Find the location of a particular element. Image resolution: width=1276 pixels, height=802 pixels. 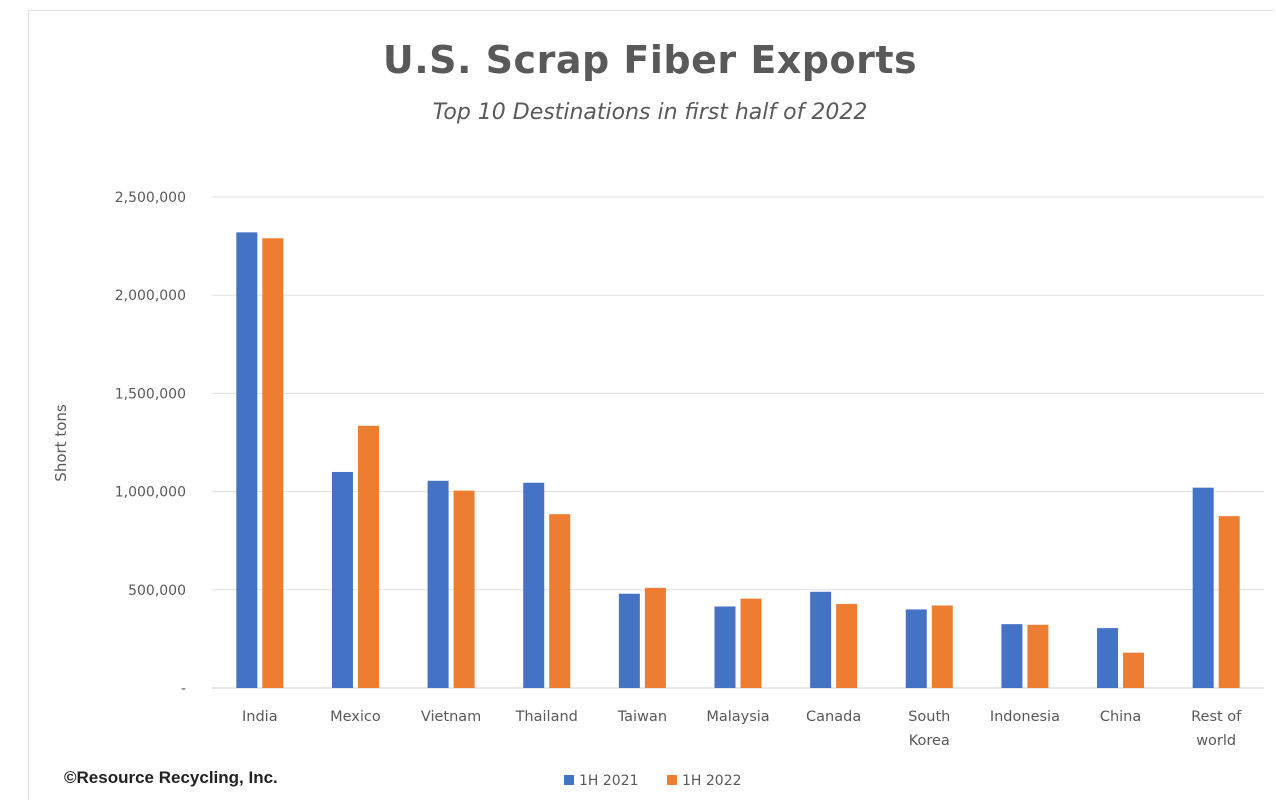

y-tick-label: 2,500,000 is located at coordinates (150, 198).